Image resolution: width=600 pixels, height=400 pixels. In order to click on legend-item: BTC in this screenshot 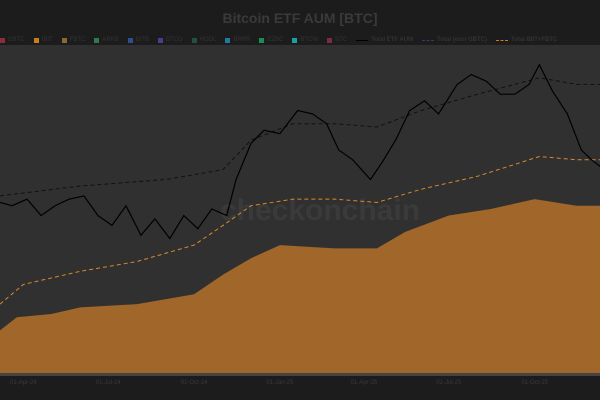, I will do `click(337, 40)`.